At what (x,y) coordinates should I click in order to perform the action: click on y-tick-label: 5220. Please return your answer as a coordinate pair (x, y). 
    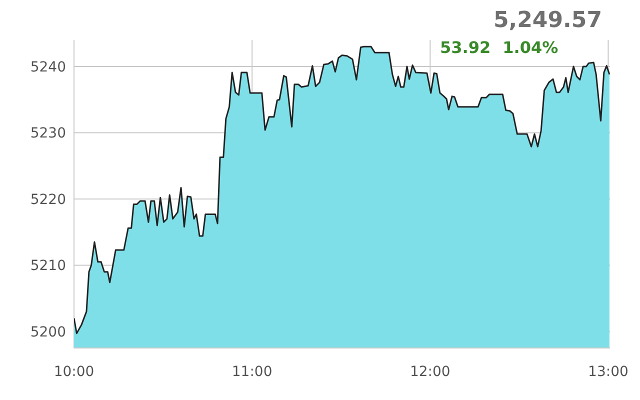
    Looking at the image, I should click on (48, 200).